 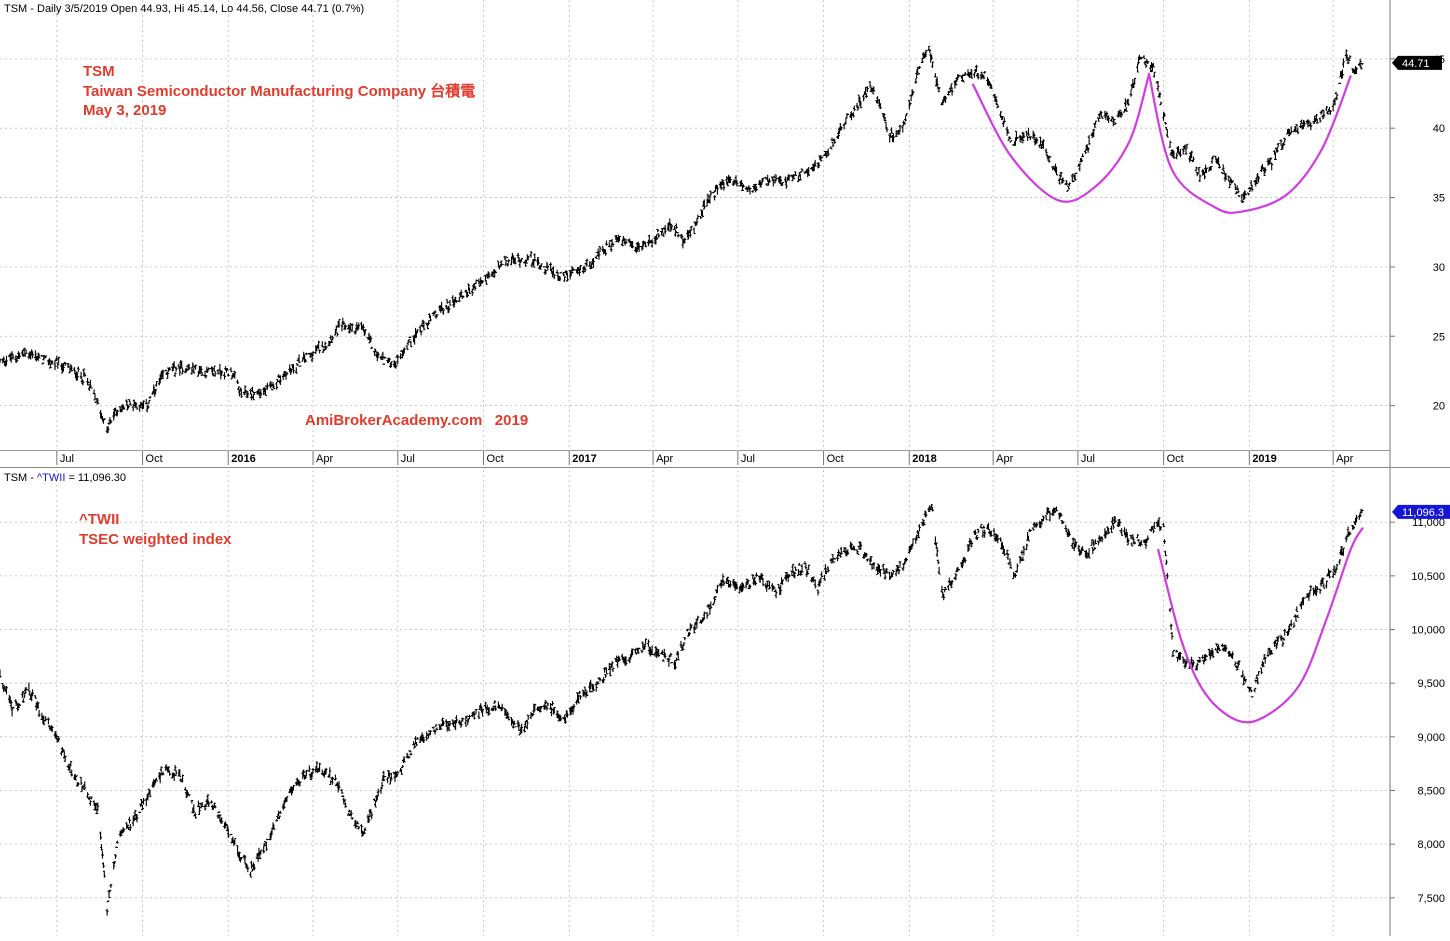 What do you see at coordinates (835, 459) in the screenshot?
I see `x-tick-label-9: Oct` at bounding box center [835, 459].